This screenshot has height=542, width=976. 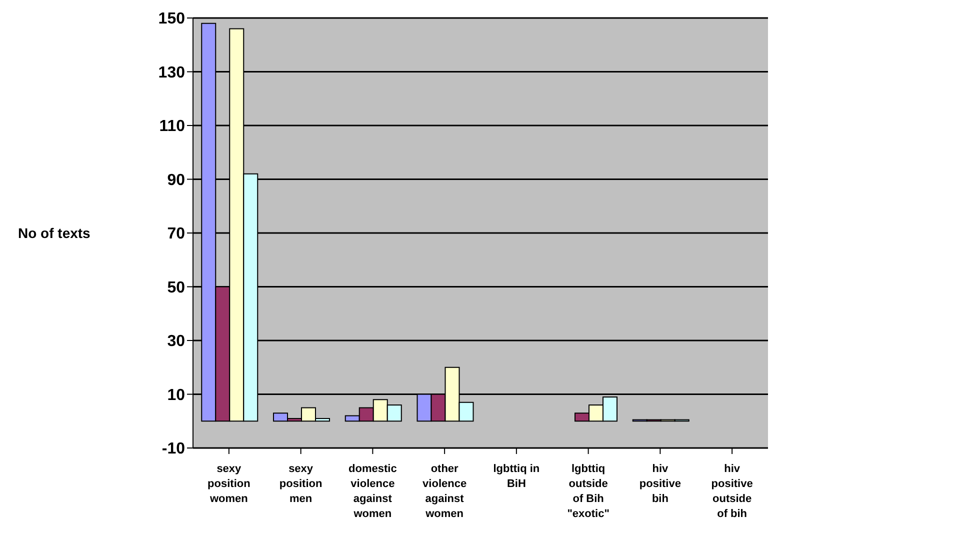 What do you see at coordinates (732, 491) in the screenshot?
I see `x-tick-label: hiv positive outside of bih` at bounding box center [732, 491].